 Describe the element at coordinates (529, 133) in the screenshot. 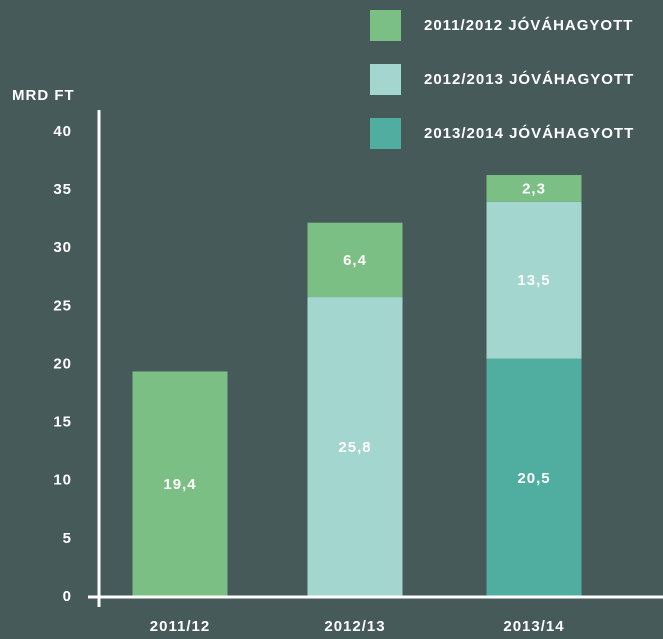

I see `legend-label: 2013/2014 JÓVÁHAGYOTT` at that location.